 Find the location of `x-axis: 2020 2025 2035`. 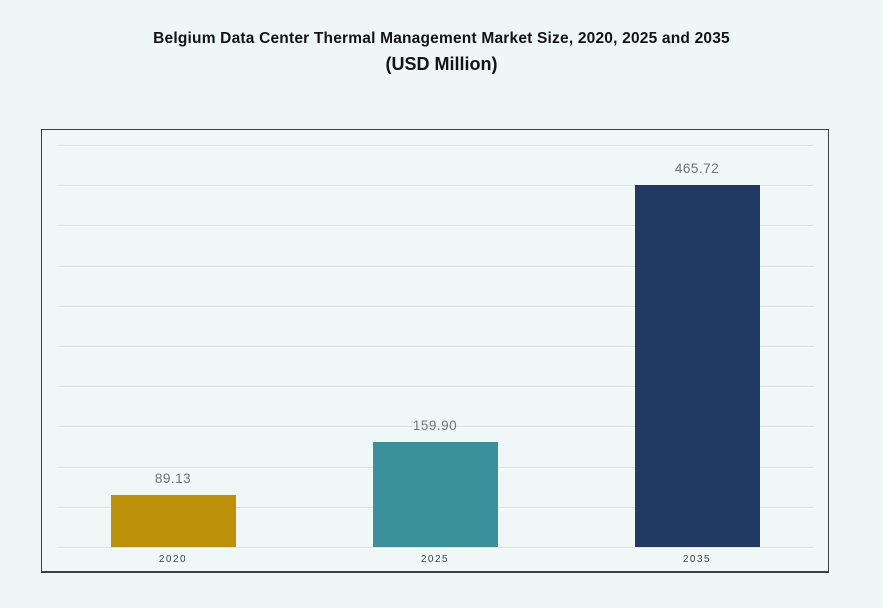

x-axis: 2020 2025 2035 is located at coordinates (435, 559).